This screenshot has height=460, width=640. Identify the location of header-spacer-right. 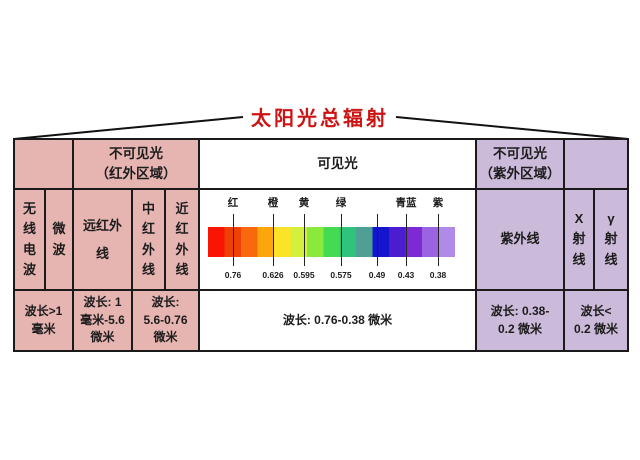
(596, 164).